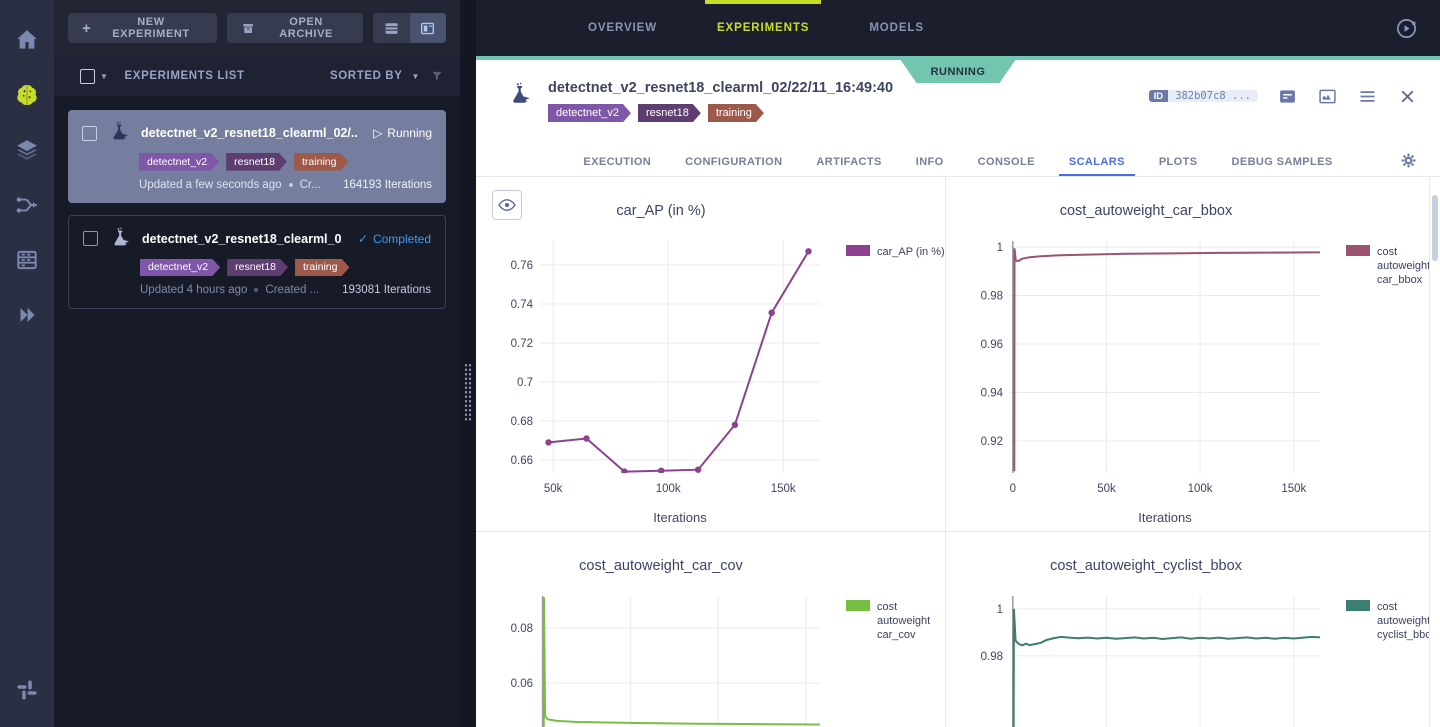 This screenshot has height=727, width=1440. What do you see at coordinates (622, 28) in the screenshot?
I see `nav-tab-overview: OVERVIEW` at bounding box center [622, 28].